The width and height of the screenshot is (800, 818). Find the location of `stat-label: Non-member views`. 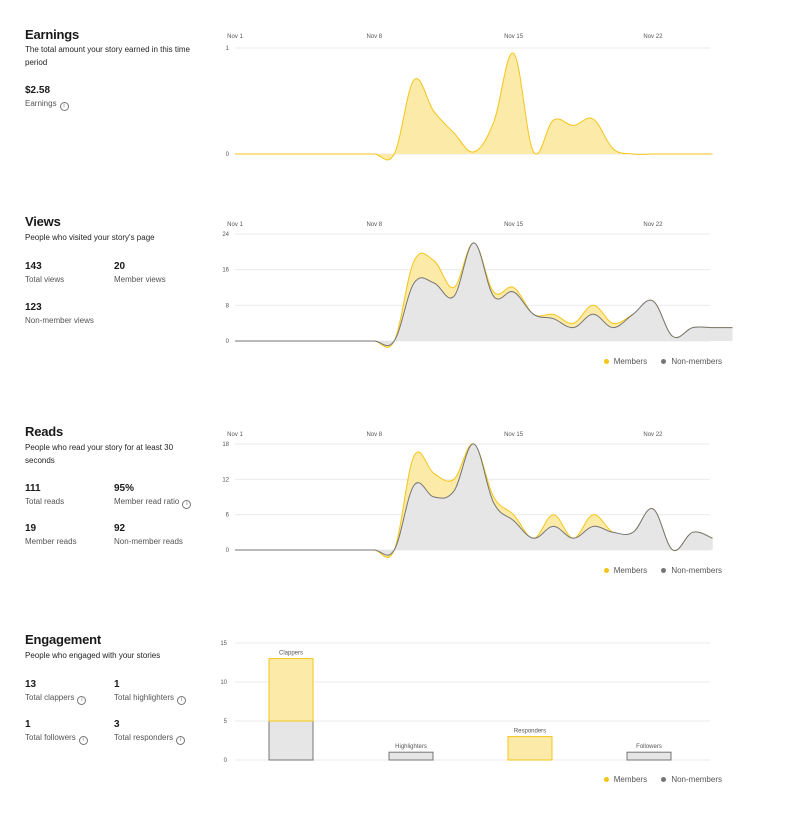

stat-label: Non-member views is located at coordinates (59, 320).